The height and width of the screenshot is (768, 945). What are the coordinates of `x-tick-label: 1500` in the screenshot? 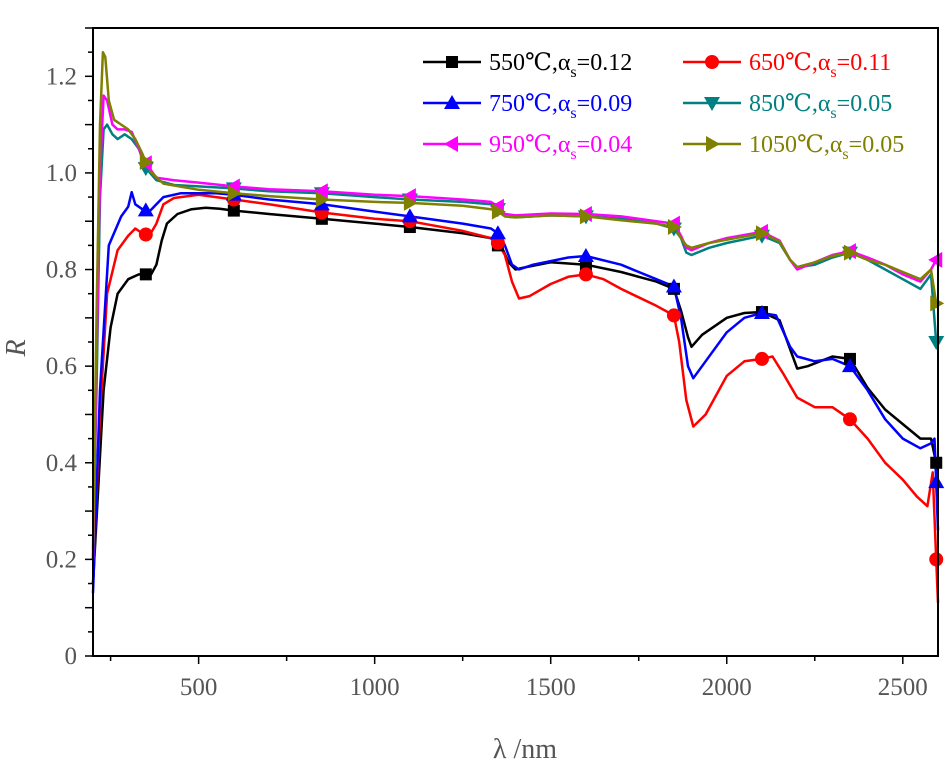 It's located at (551, 687).